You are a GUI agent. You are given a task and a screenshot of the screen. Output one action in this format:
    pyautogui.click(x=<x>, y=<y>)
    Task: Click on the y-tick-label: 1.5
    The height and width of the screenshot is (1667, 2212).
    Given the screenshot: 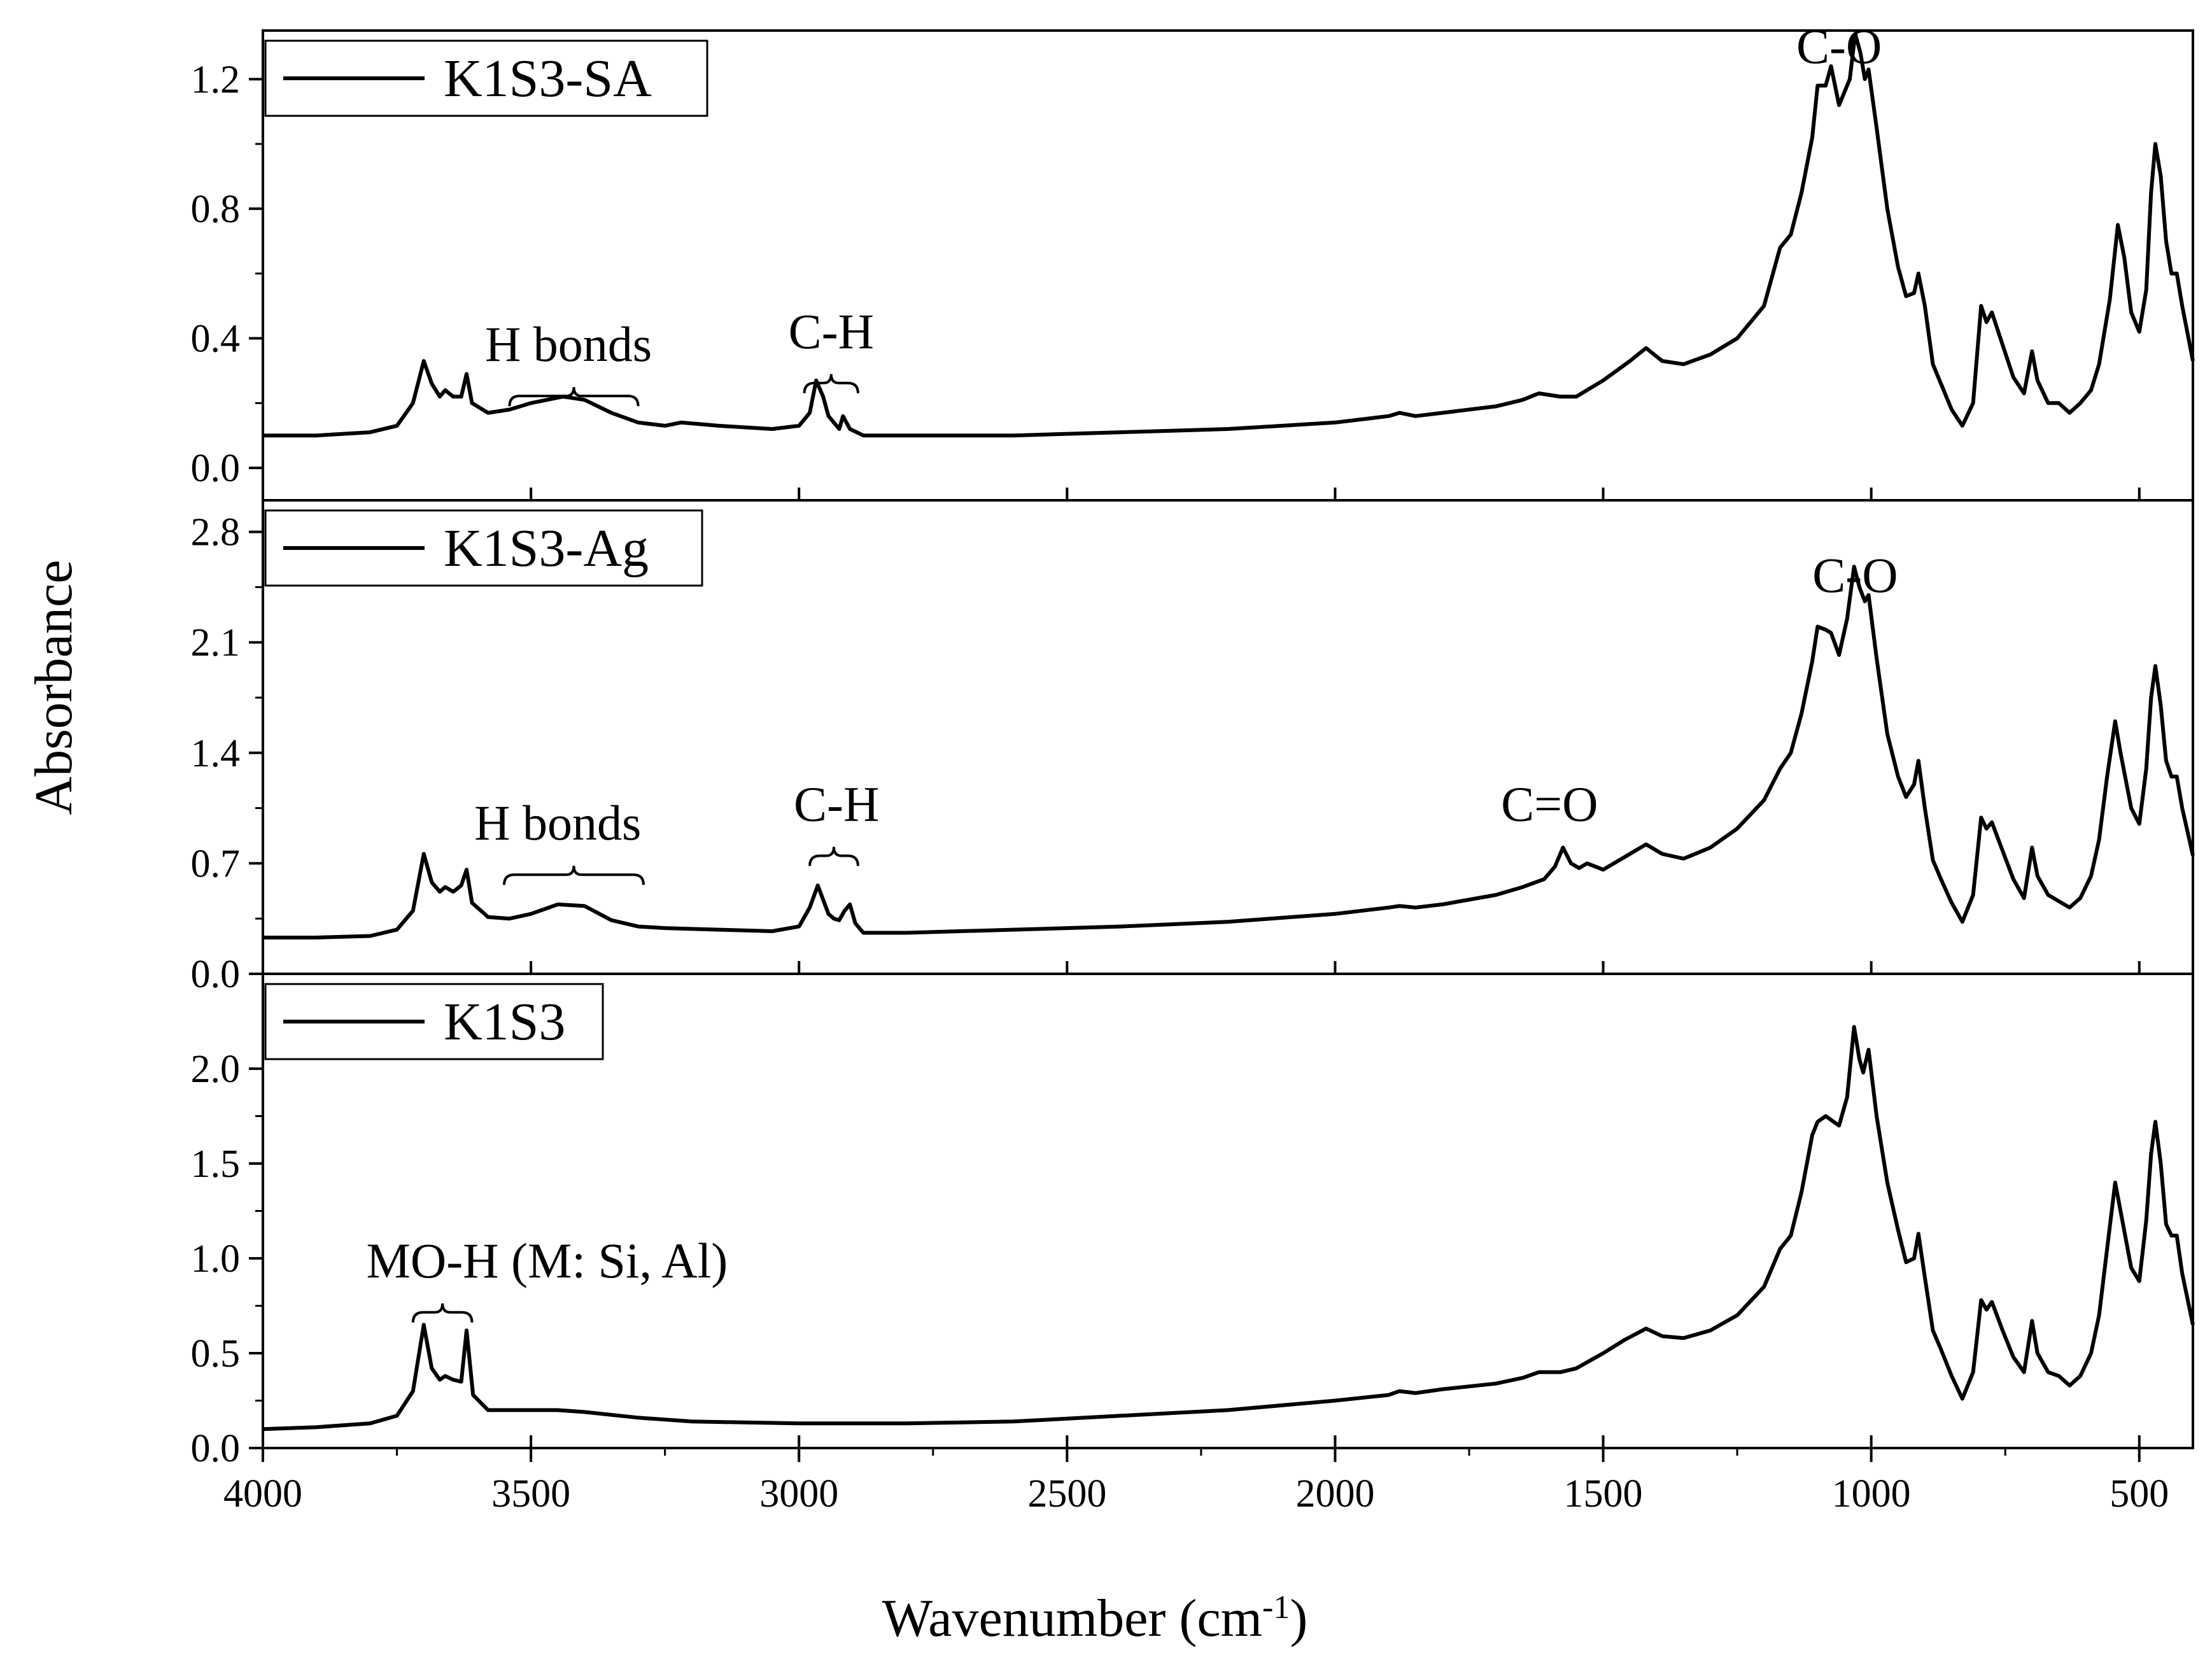 What is the action you would take?
    pyautogui.click(x=216, y=1164)
    